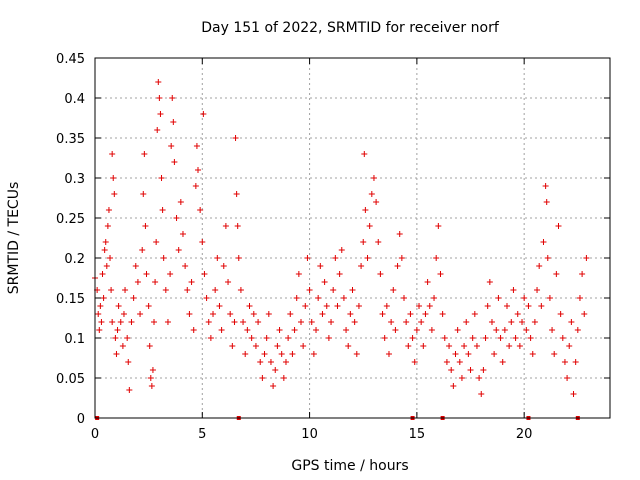 The image size is (640, 480). I want to click on y-tick-label: 0.3, so click(74, 179).